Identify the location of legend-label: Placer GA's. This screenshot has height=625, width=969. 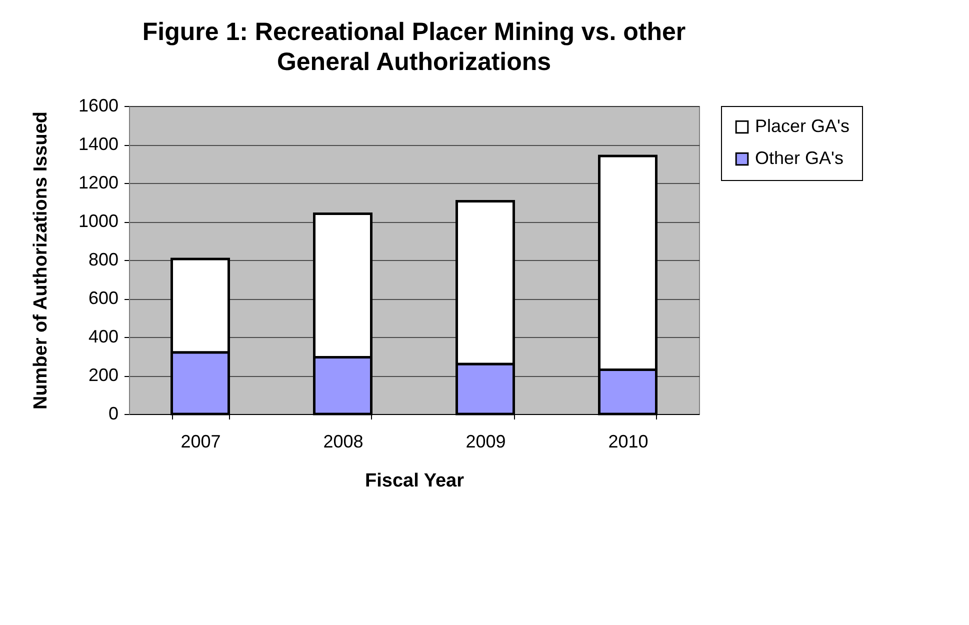
(802, 126).